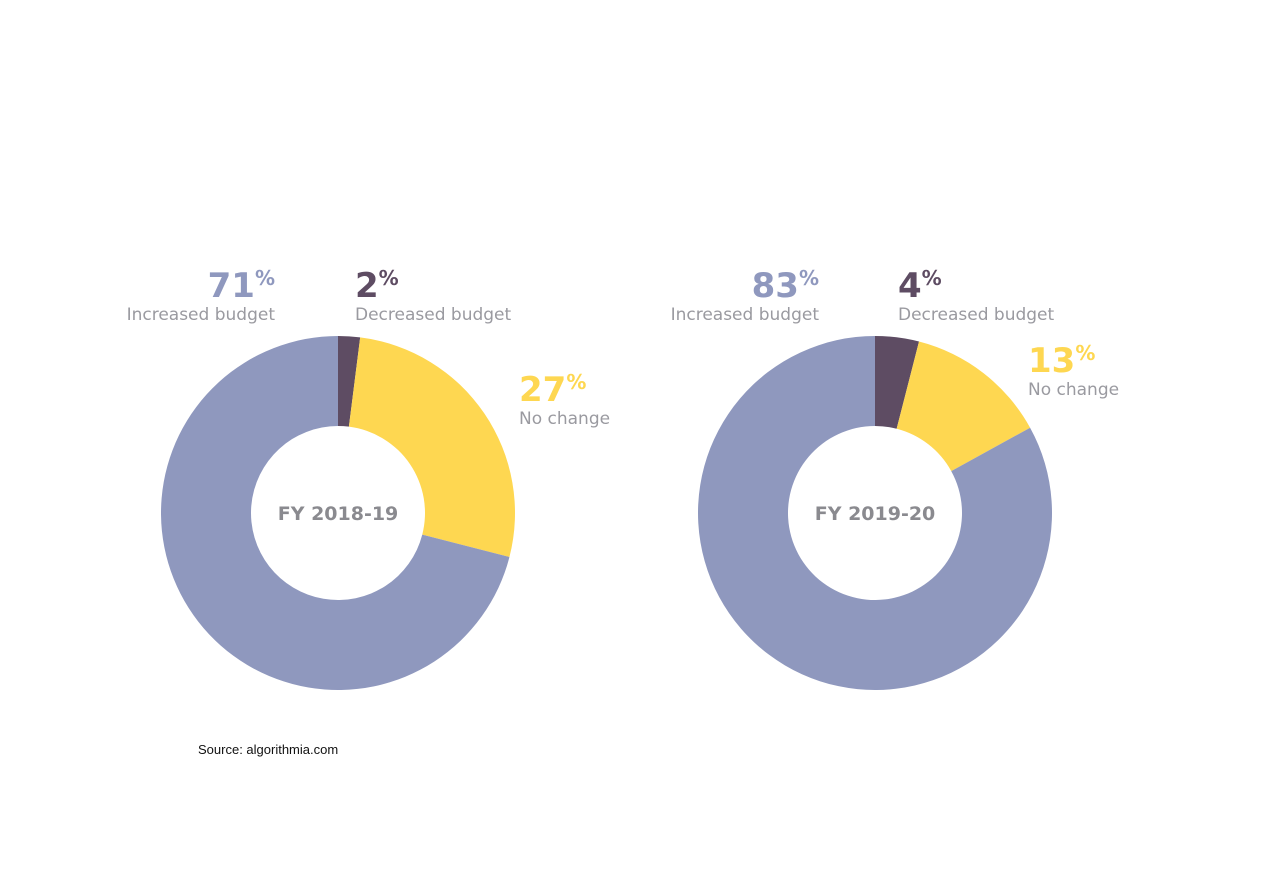 The image size is (1280, 896). What do you see at coordinates (920, 286) in the screenshot?
I see `value-label-decreased-budget: 4%` at bounding box center [920, 286].